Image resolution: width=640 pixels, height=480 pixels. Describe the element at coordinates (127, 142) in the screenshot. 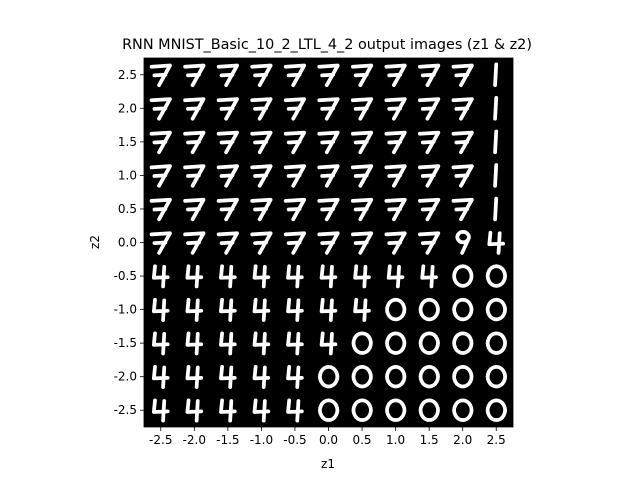

I see `y-tick-label: 1.5` at that location.